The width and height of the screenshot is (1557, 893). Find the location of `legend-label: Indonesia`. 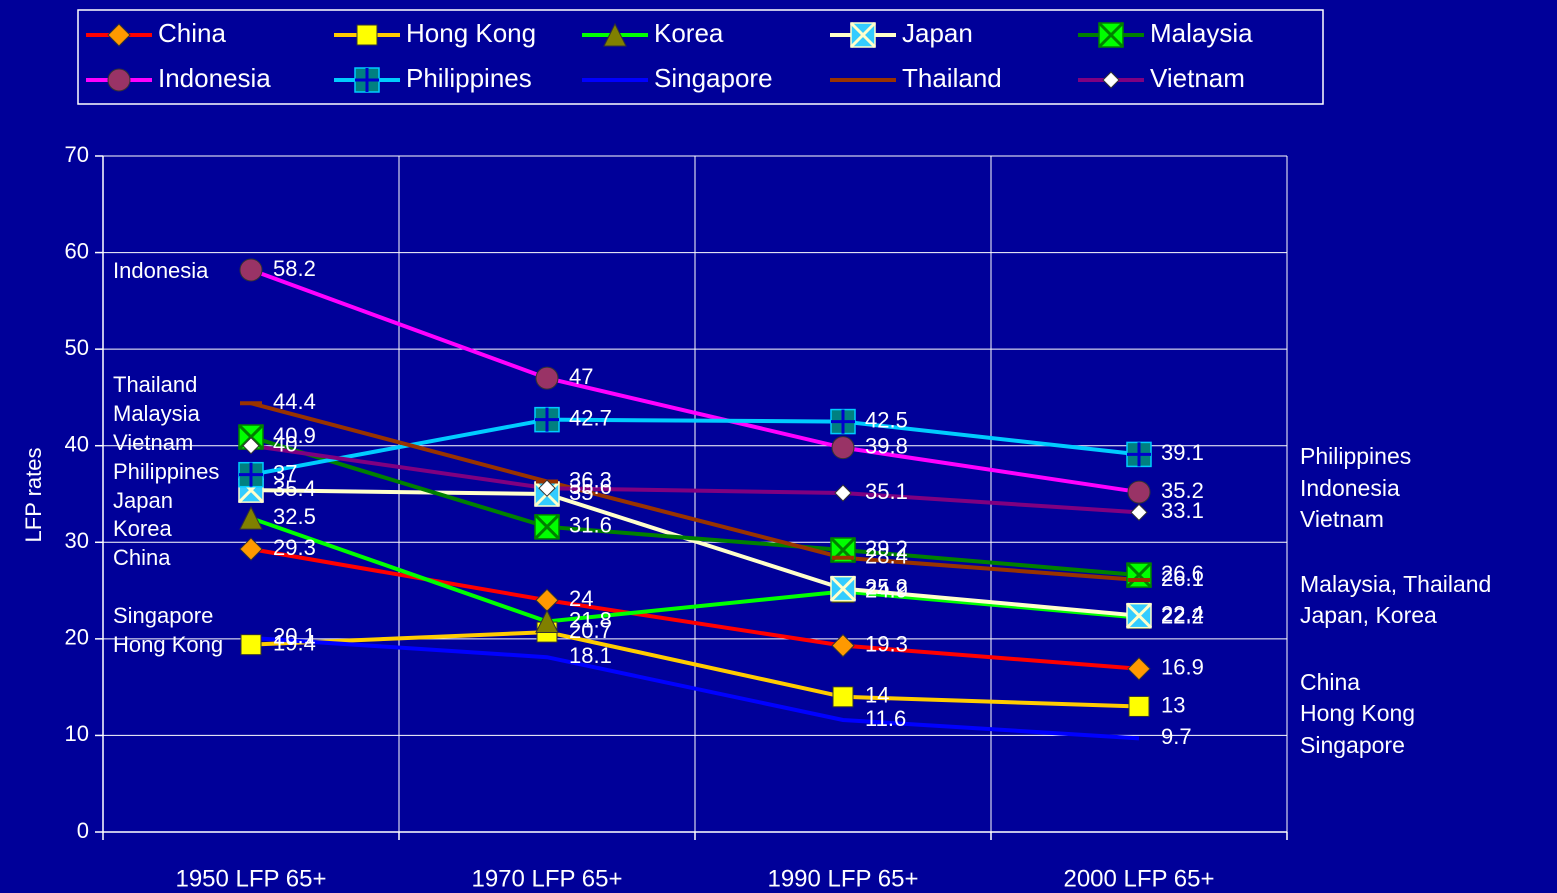

legend-label: Indonesia is located at coordinates (214, 78).